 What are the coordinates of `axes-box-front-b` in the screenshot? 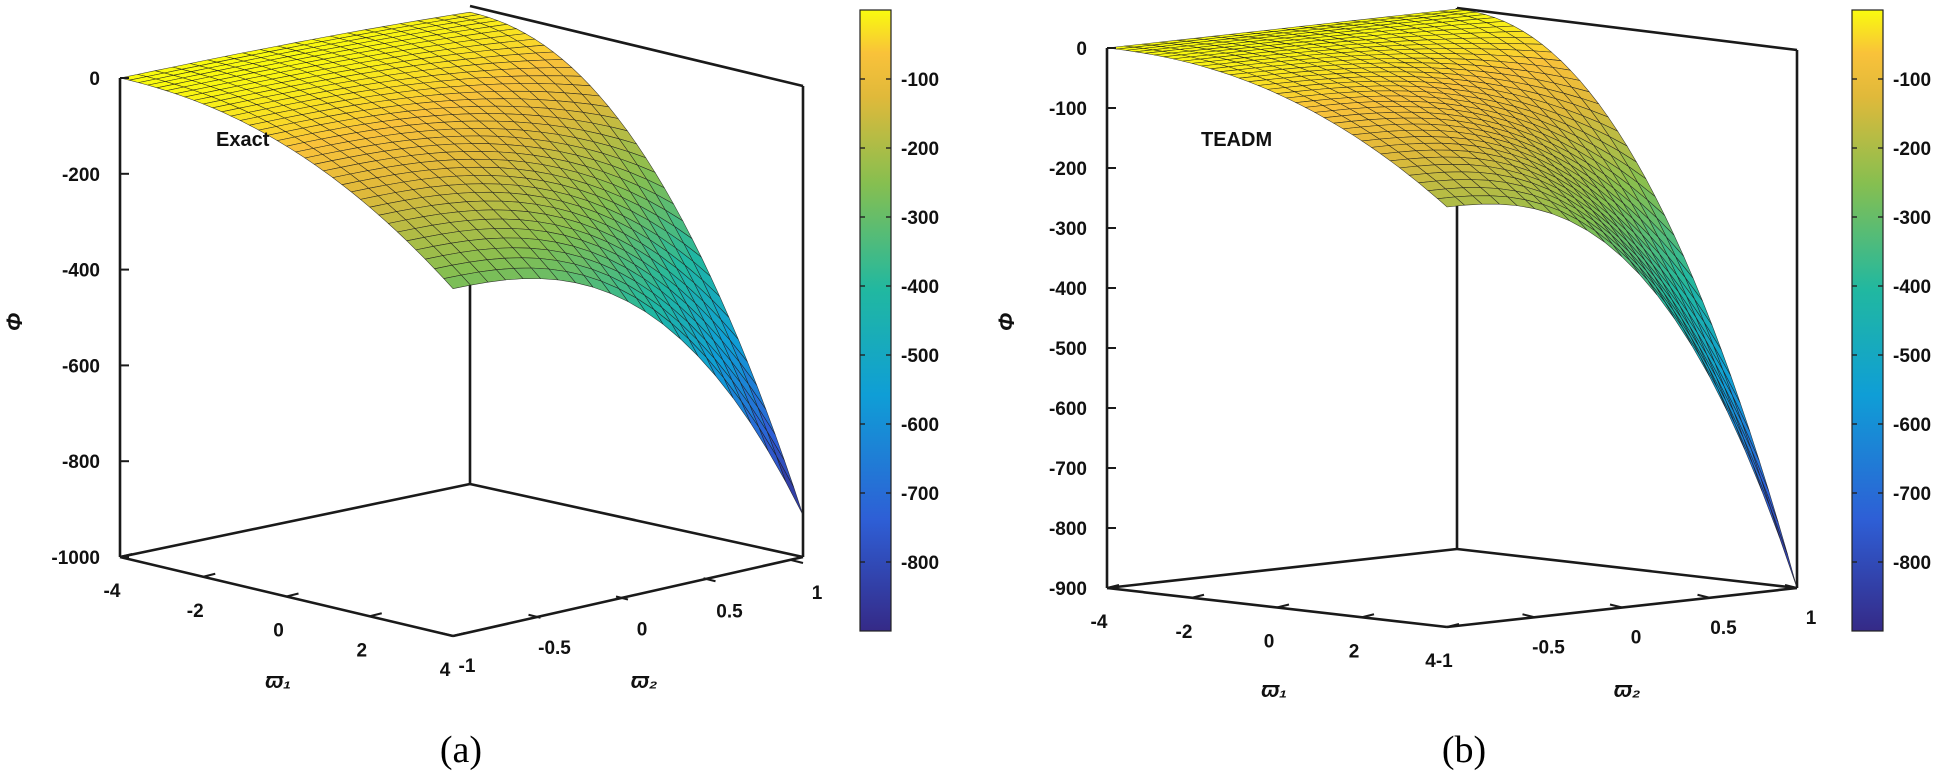 It's located at (1452, 607).